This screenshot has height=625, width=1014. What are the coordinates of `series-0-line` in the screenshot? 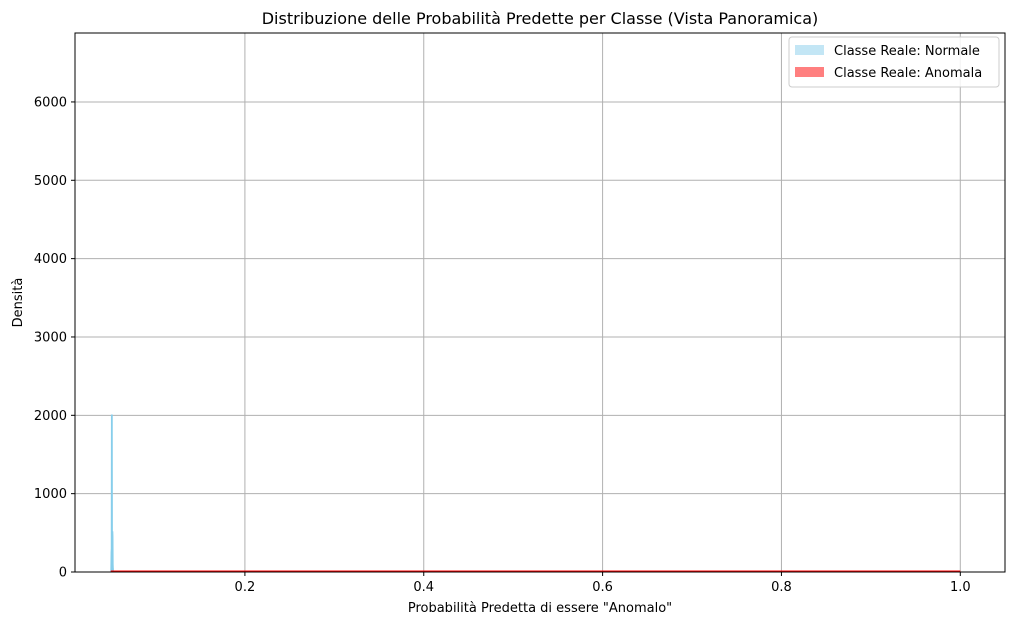 It's located at (112, 493).